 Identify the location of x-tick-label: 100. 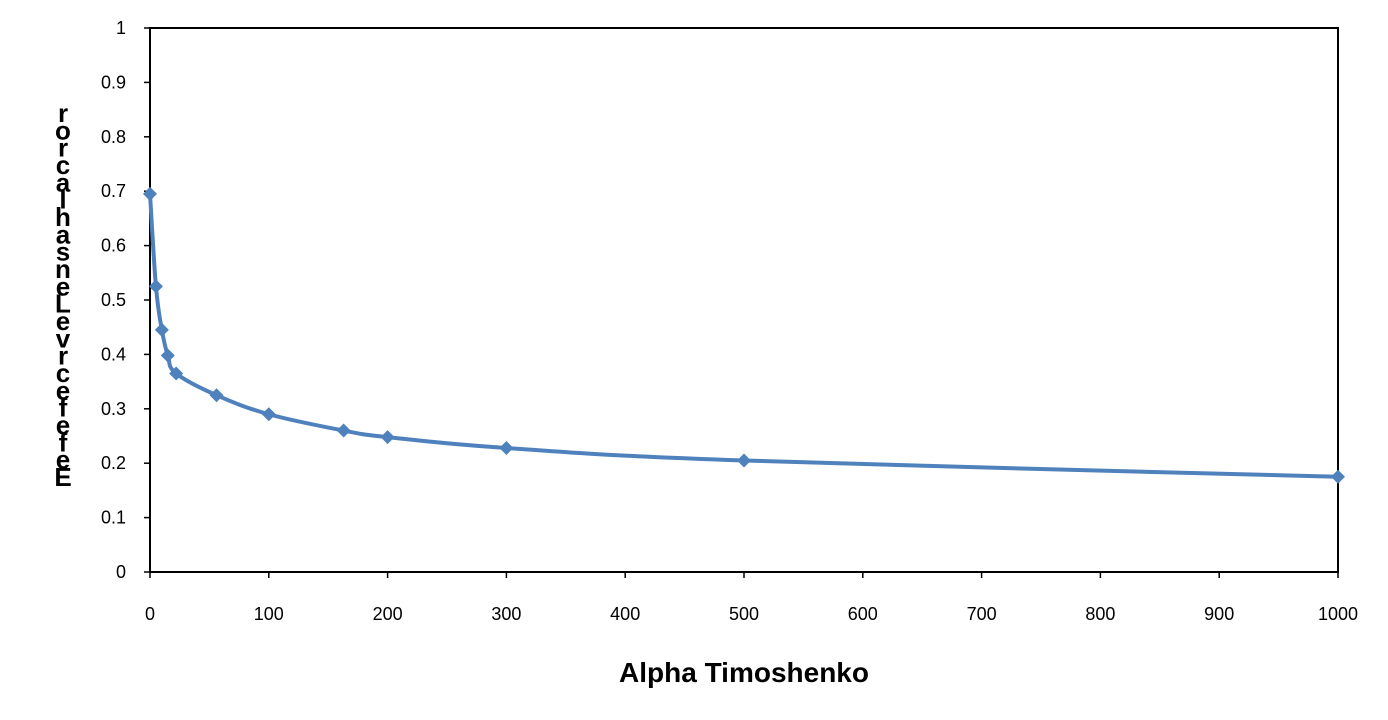
(269, 614).